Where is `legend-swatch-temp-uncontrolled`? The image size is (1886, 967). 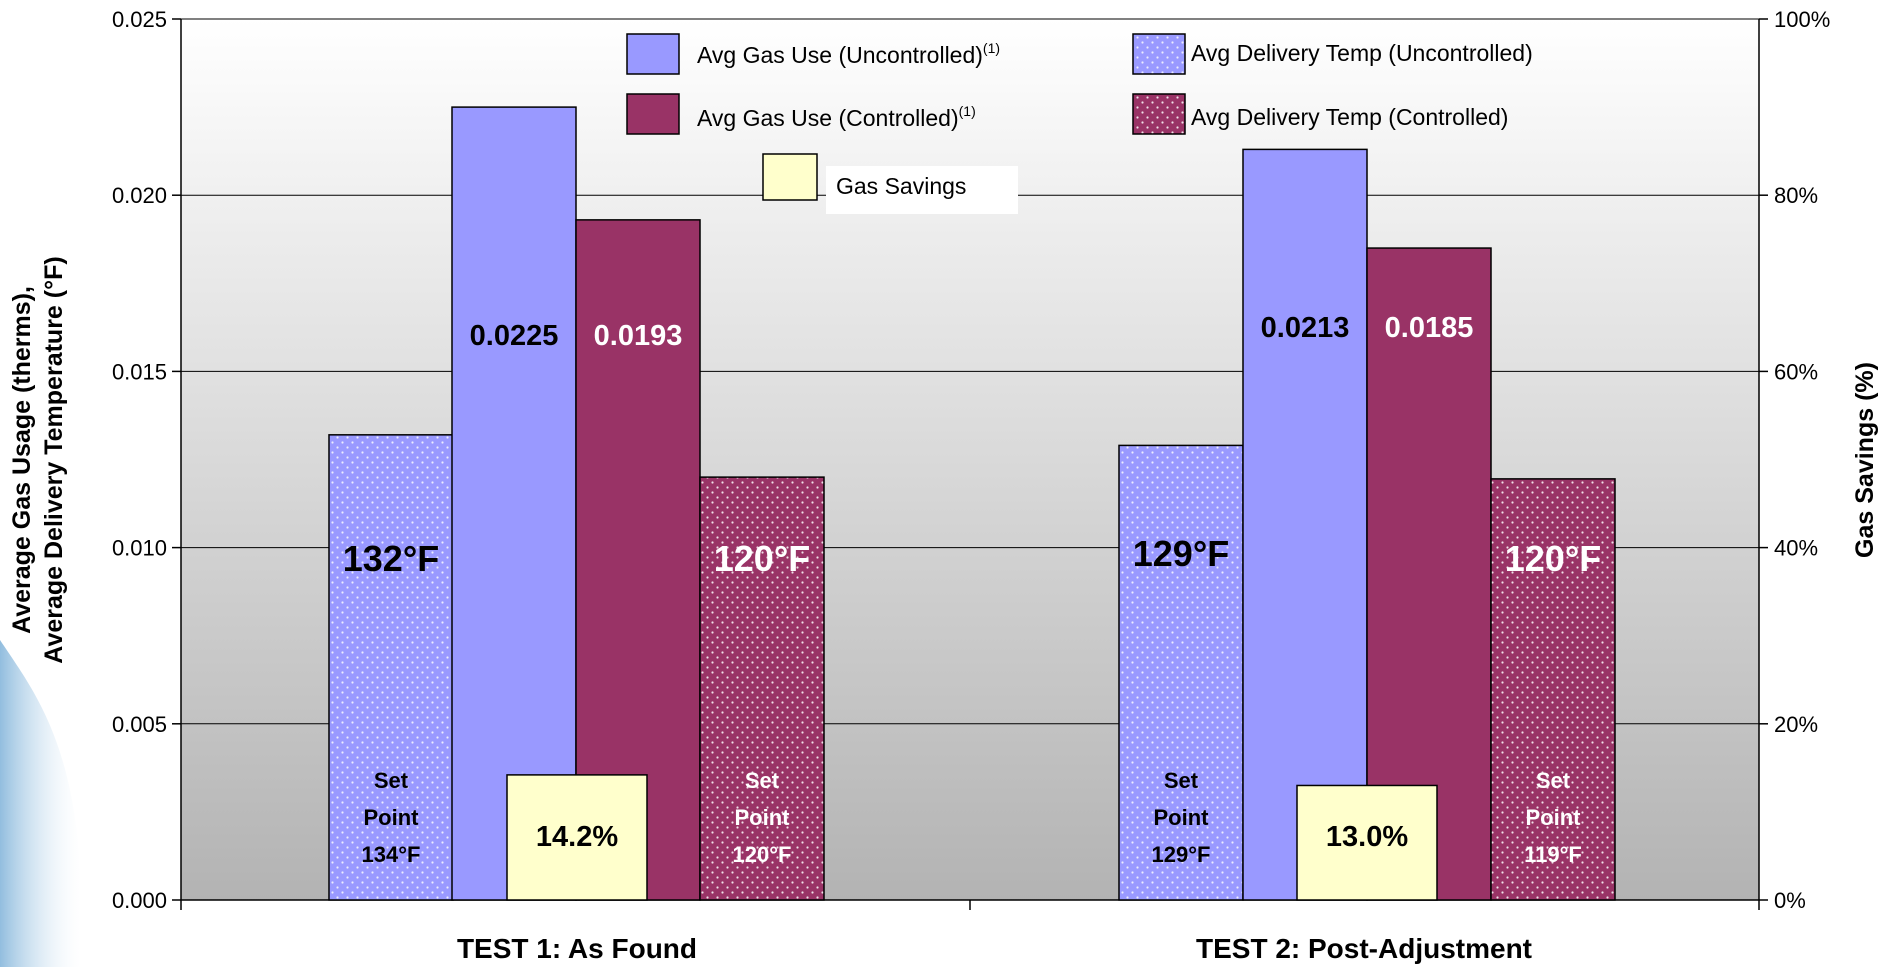 legend-swatch-temp-uncontrolled is located at coordinates (1159, 54).